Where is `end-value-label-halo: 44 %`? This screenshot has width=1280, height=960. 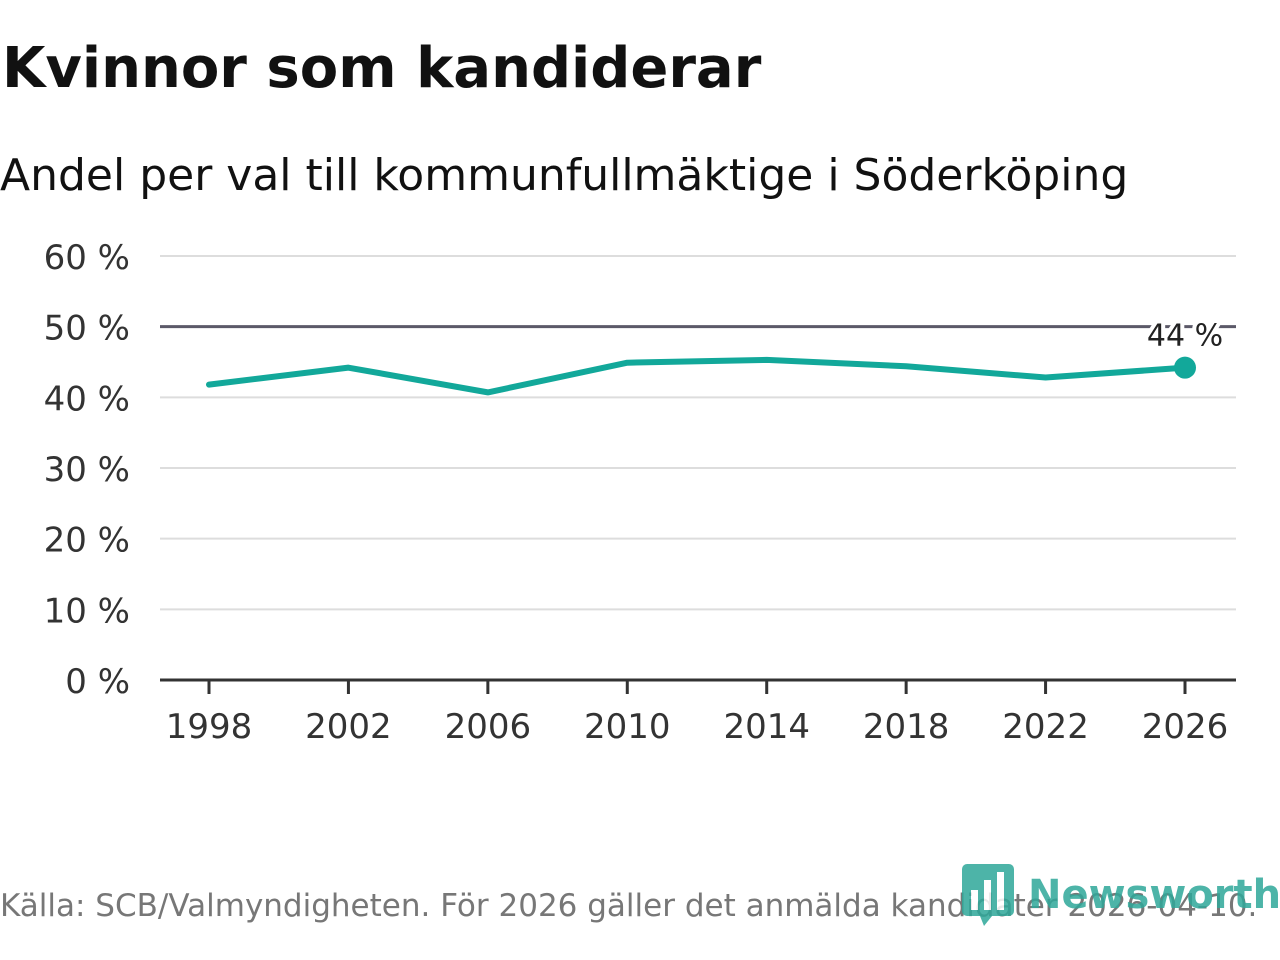
end-value-label-halo: 44 % is located at coordinates (1185, 336).